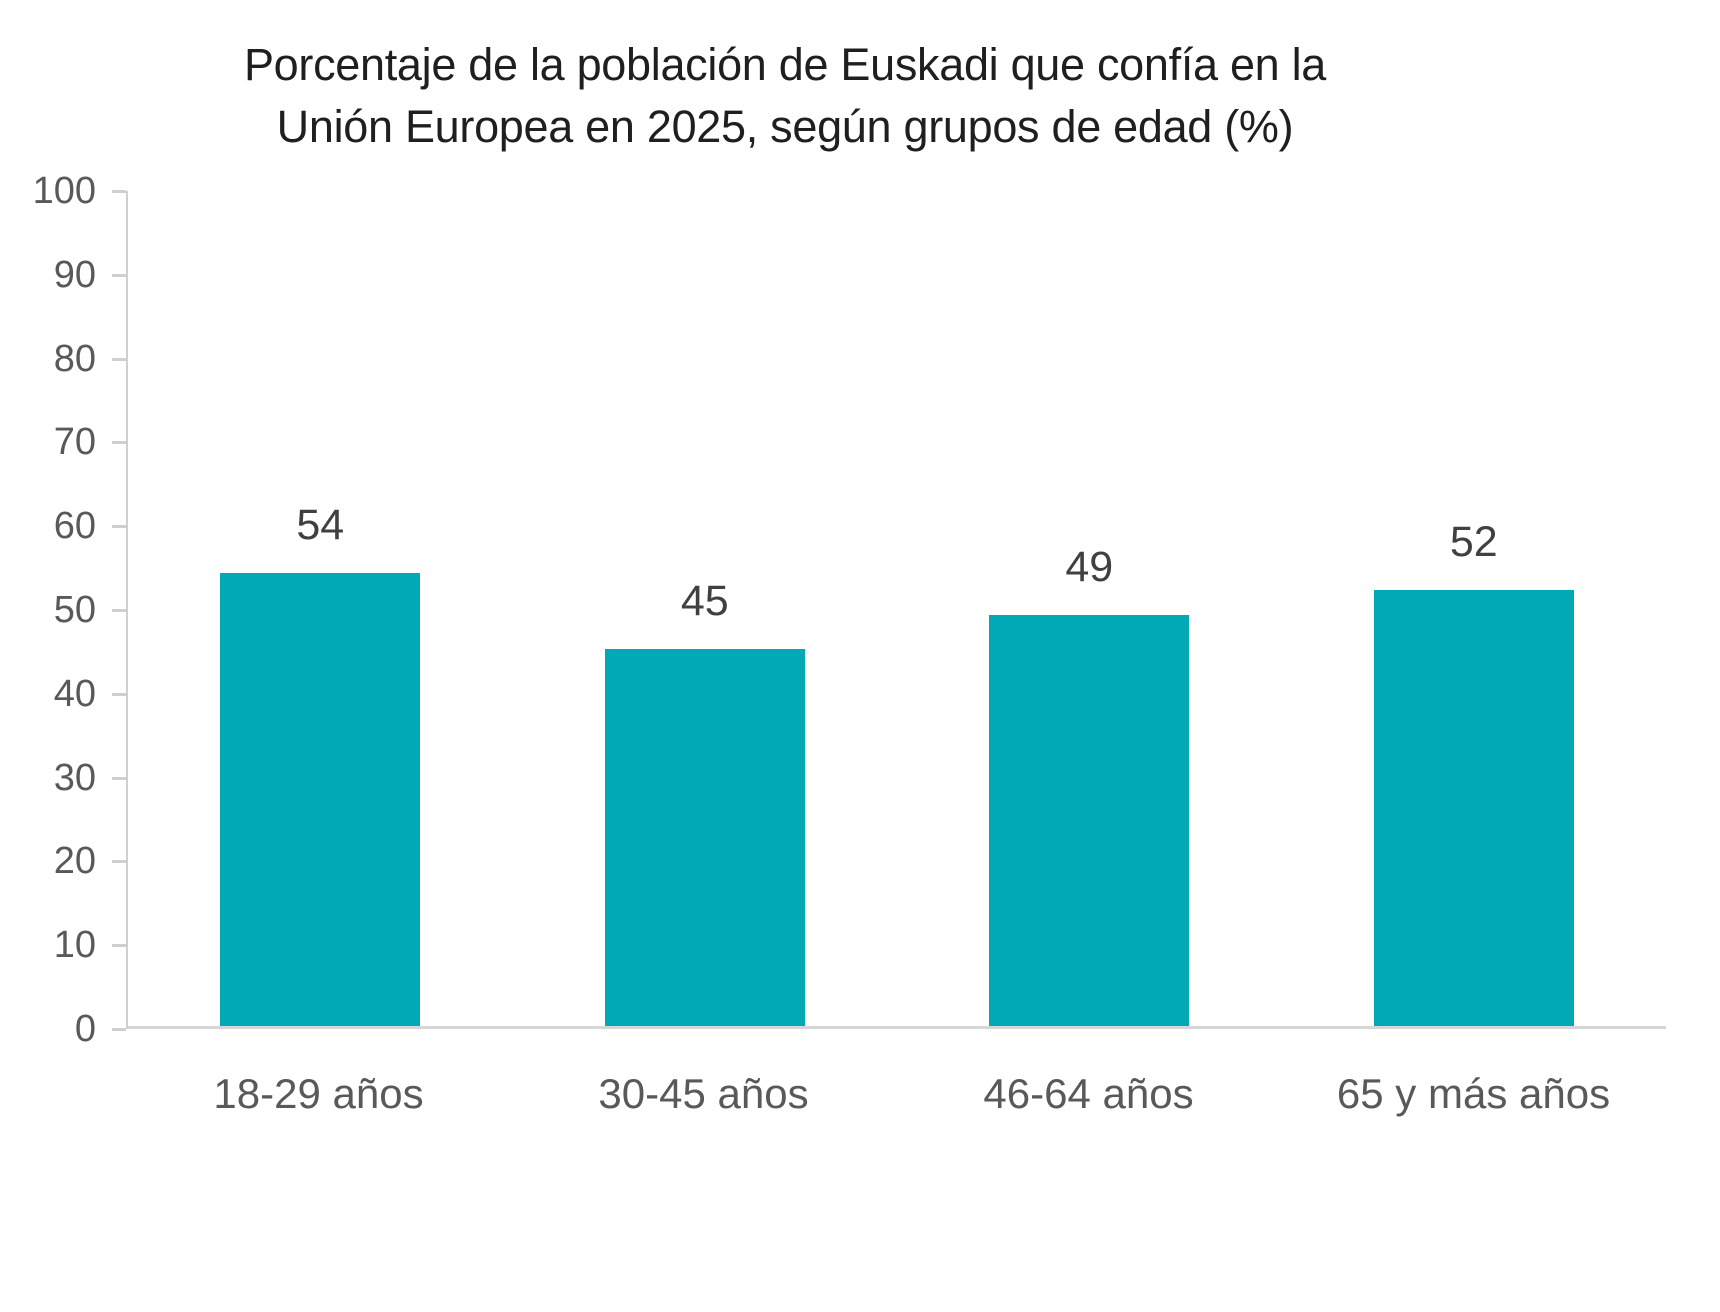  Describe the element at coordinates (85, 1029) in the screenshot. I see `y-tick-label: 0` at that location.